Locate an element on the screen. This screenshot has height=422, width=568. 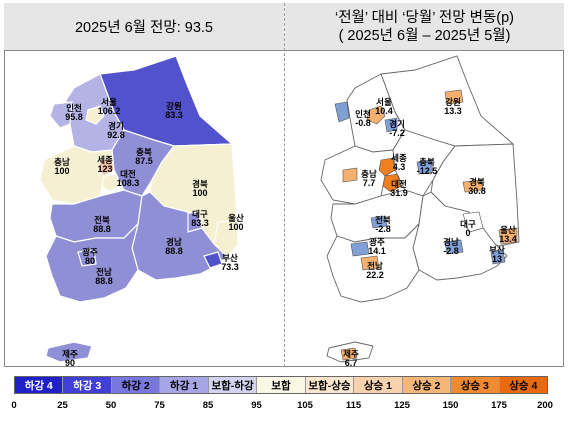
legend-tick: 150 is located at coordinates (450, 405).